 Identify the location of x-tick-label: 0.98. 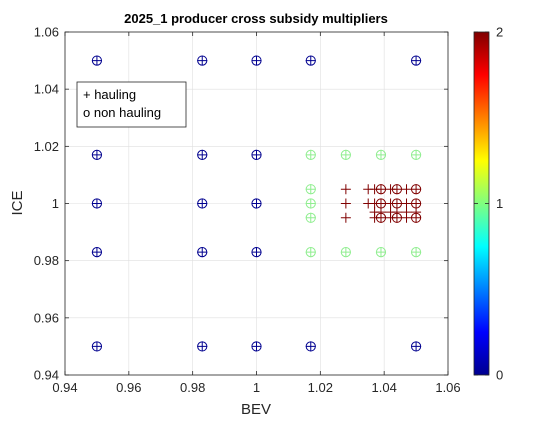
(192, 387).